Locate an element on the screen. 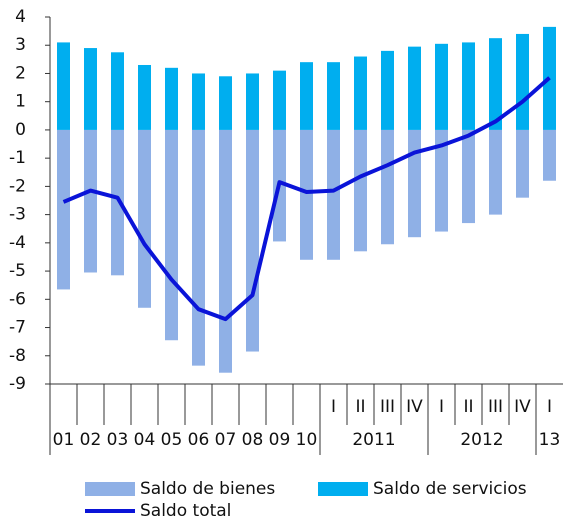 This screenshot has width=564, height=522. x-group-label: 05 is located at coordinates (172, 440).